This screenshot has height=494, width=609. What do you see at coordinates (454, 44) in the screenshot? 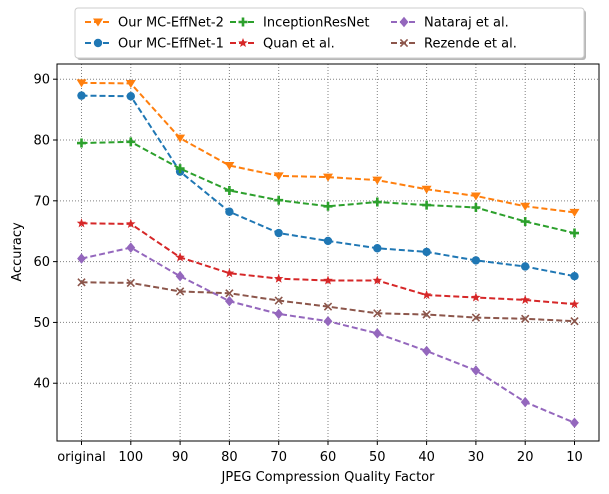
I see `legend-item: Rezende et al.` at bounding box center [454, 44].